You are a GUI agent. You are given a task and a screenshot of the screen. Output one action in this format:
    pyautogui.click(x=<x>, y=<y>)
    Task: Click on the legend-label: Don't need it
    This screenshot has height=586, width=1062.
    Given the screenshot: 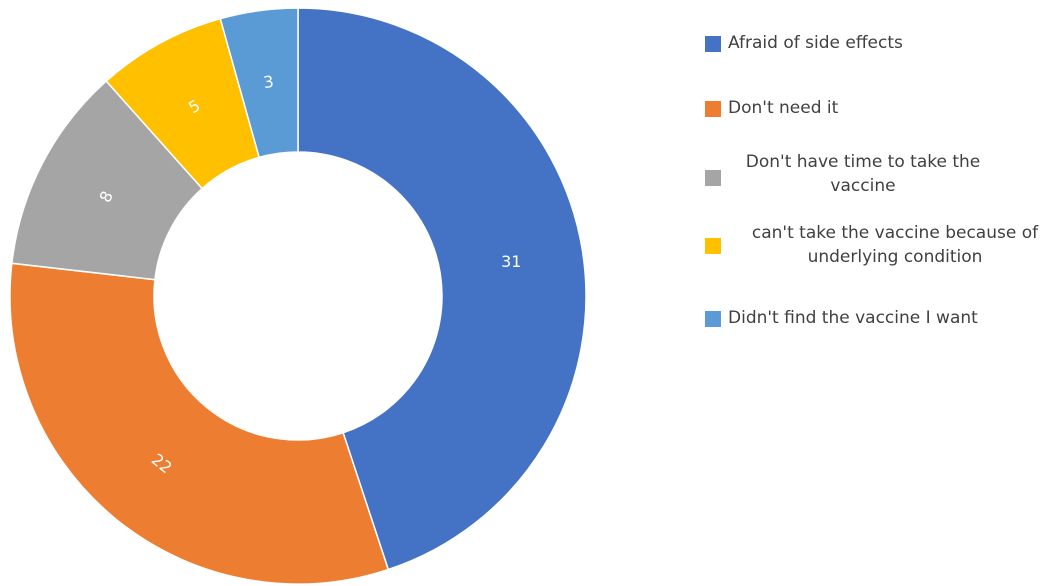 What is the action you would take?
    pyautogui.click(x=783, y=108)
    